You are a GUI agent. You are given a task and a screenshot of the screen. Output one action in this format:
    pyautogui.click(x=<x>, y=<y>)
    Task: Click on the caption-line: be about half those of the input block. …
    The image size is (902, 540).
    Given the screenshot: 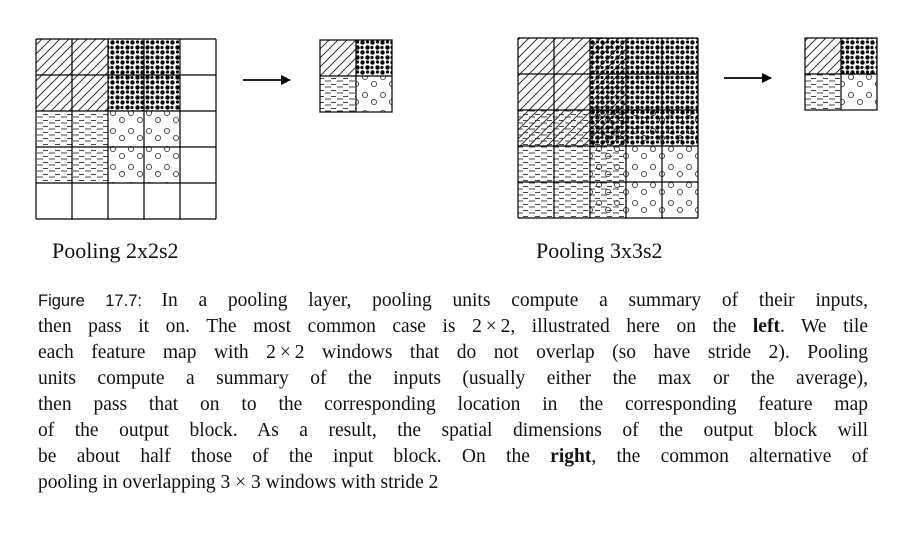 What is the action you would take?
    pyautogui.click(x=453, y=456)
    